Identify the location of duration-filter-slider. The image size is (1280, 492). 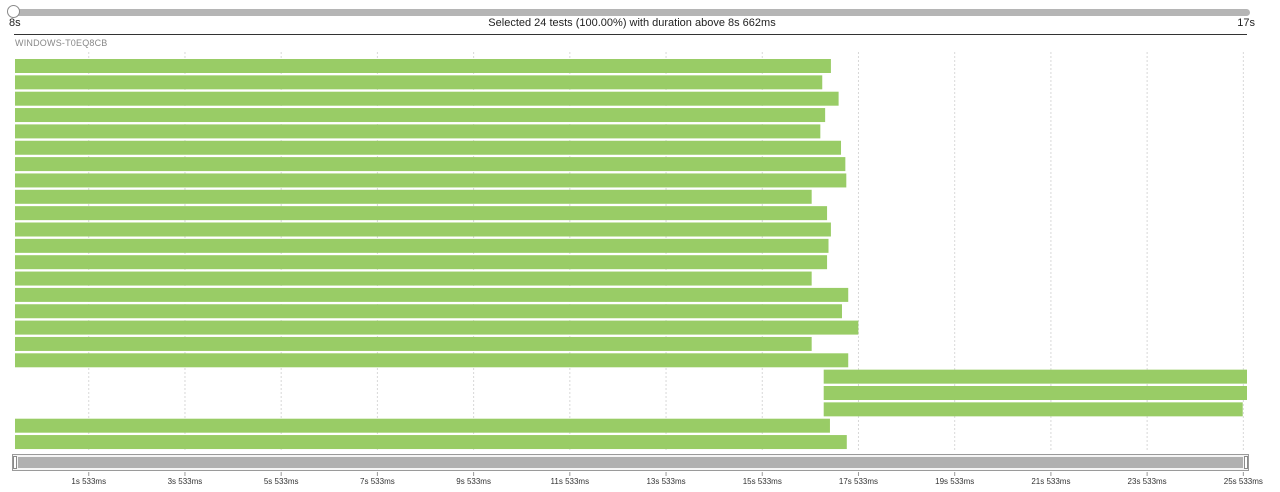
(632, 12).